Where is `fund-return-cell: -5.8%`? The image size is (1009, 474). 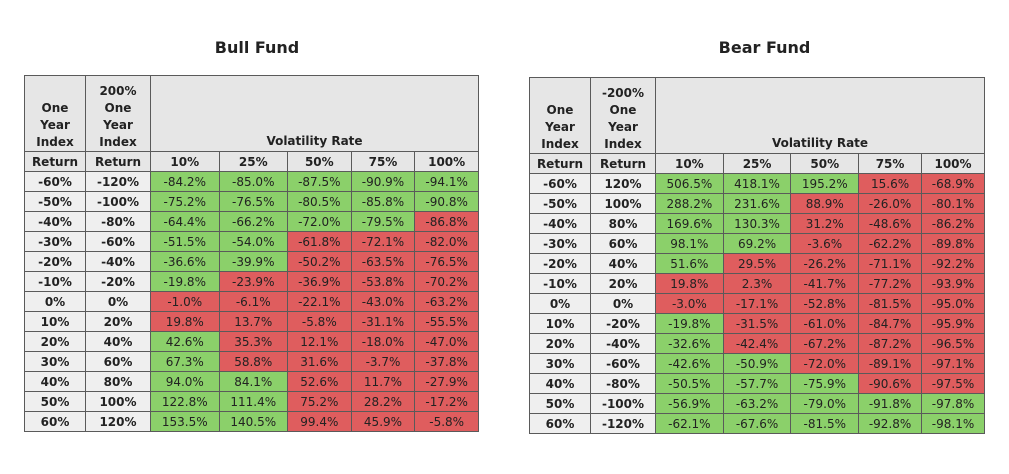
fund-return-cell: -5.8% is located at coordinates (446, 421).